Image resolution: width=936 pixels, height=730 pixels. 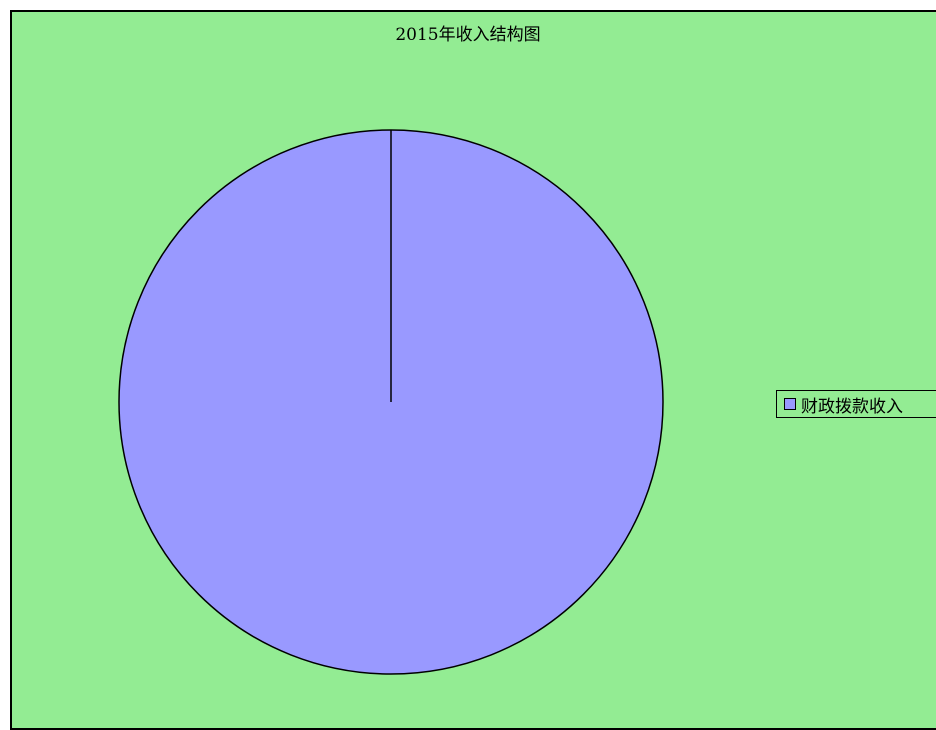 I want to click on legend-label: 财政拨款收入, so click(x=852, y=406).